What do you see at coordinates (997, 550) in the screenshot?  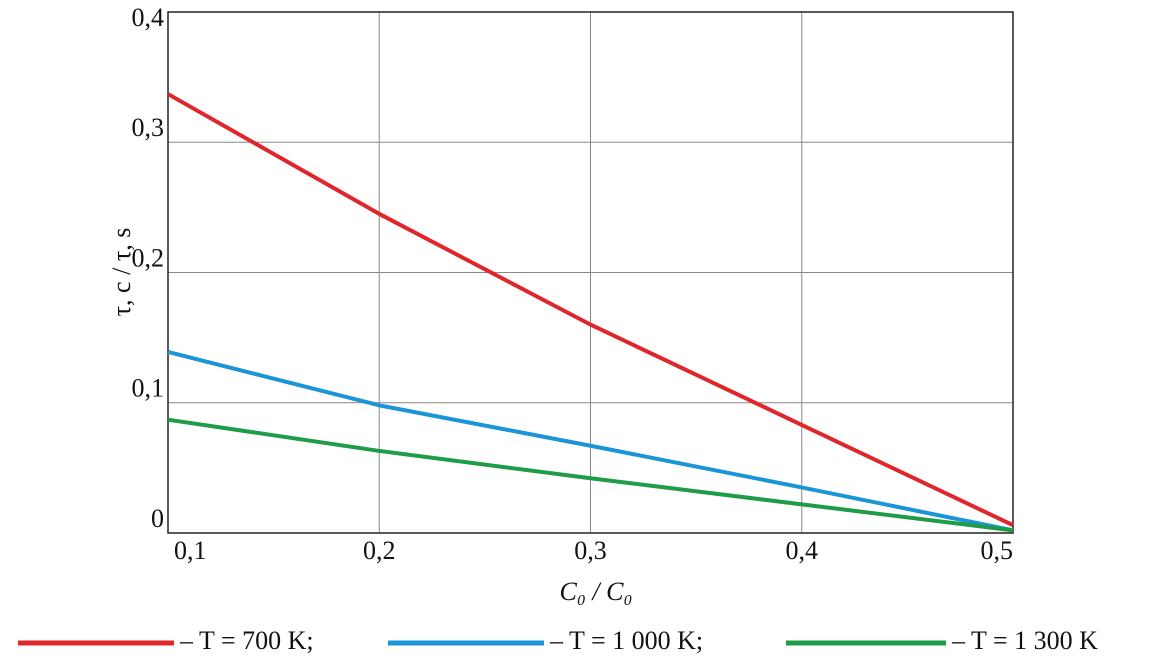 I see `x-tick-label: 0,5` at bounding box center [997, 550].